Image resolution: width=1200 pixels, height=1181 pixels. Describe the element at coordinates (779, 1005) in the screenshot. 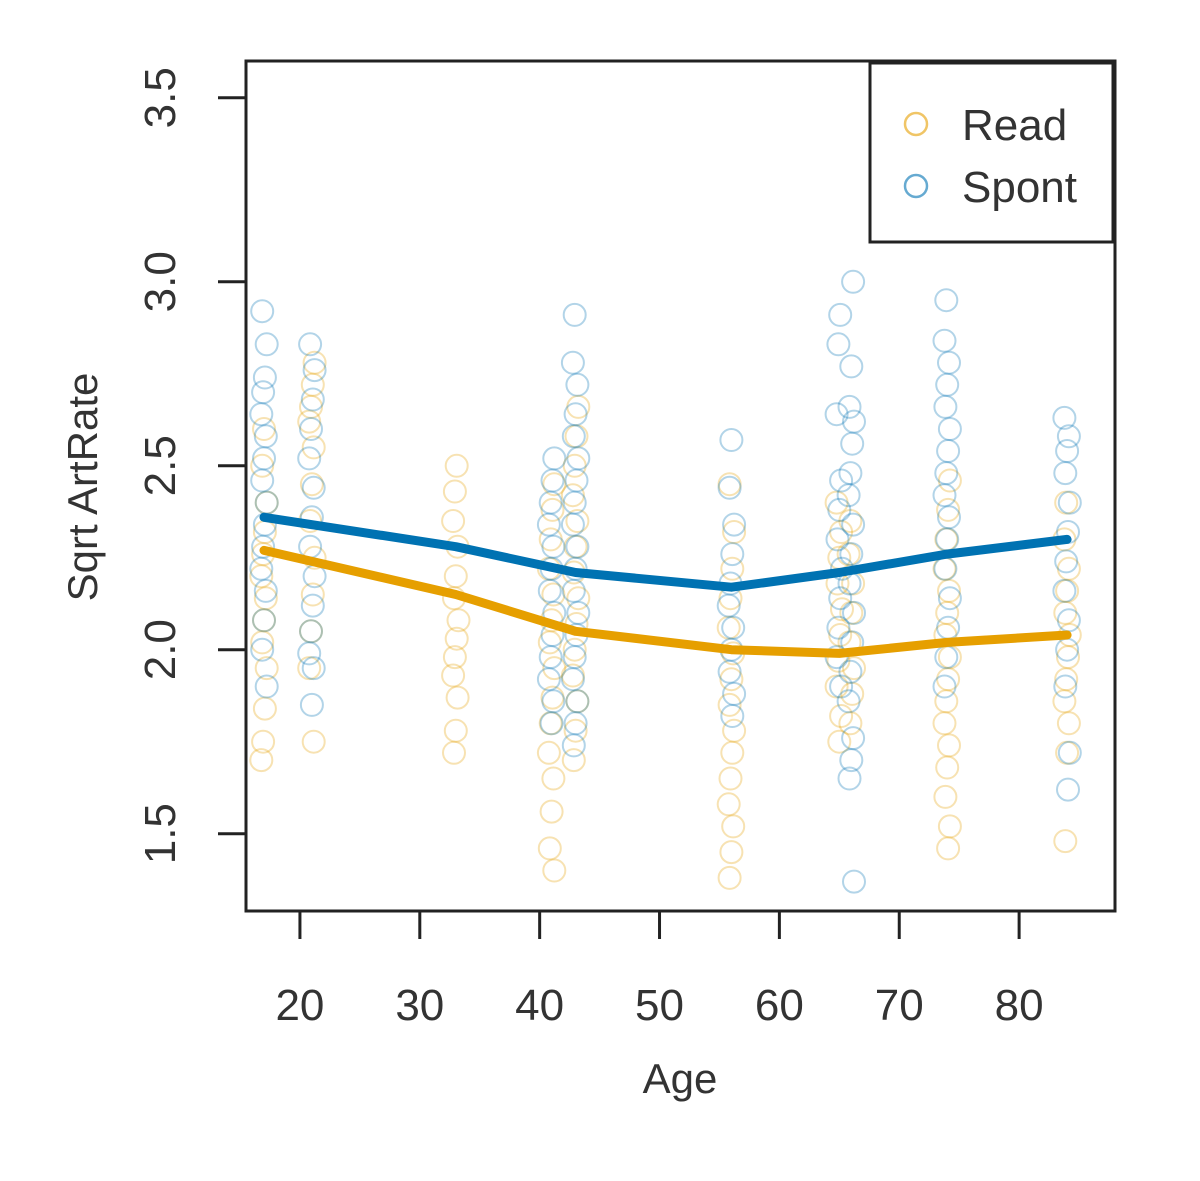

I see `x-tick-label: 60` at that location.